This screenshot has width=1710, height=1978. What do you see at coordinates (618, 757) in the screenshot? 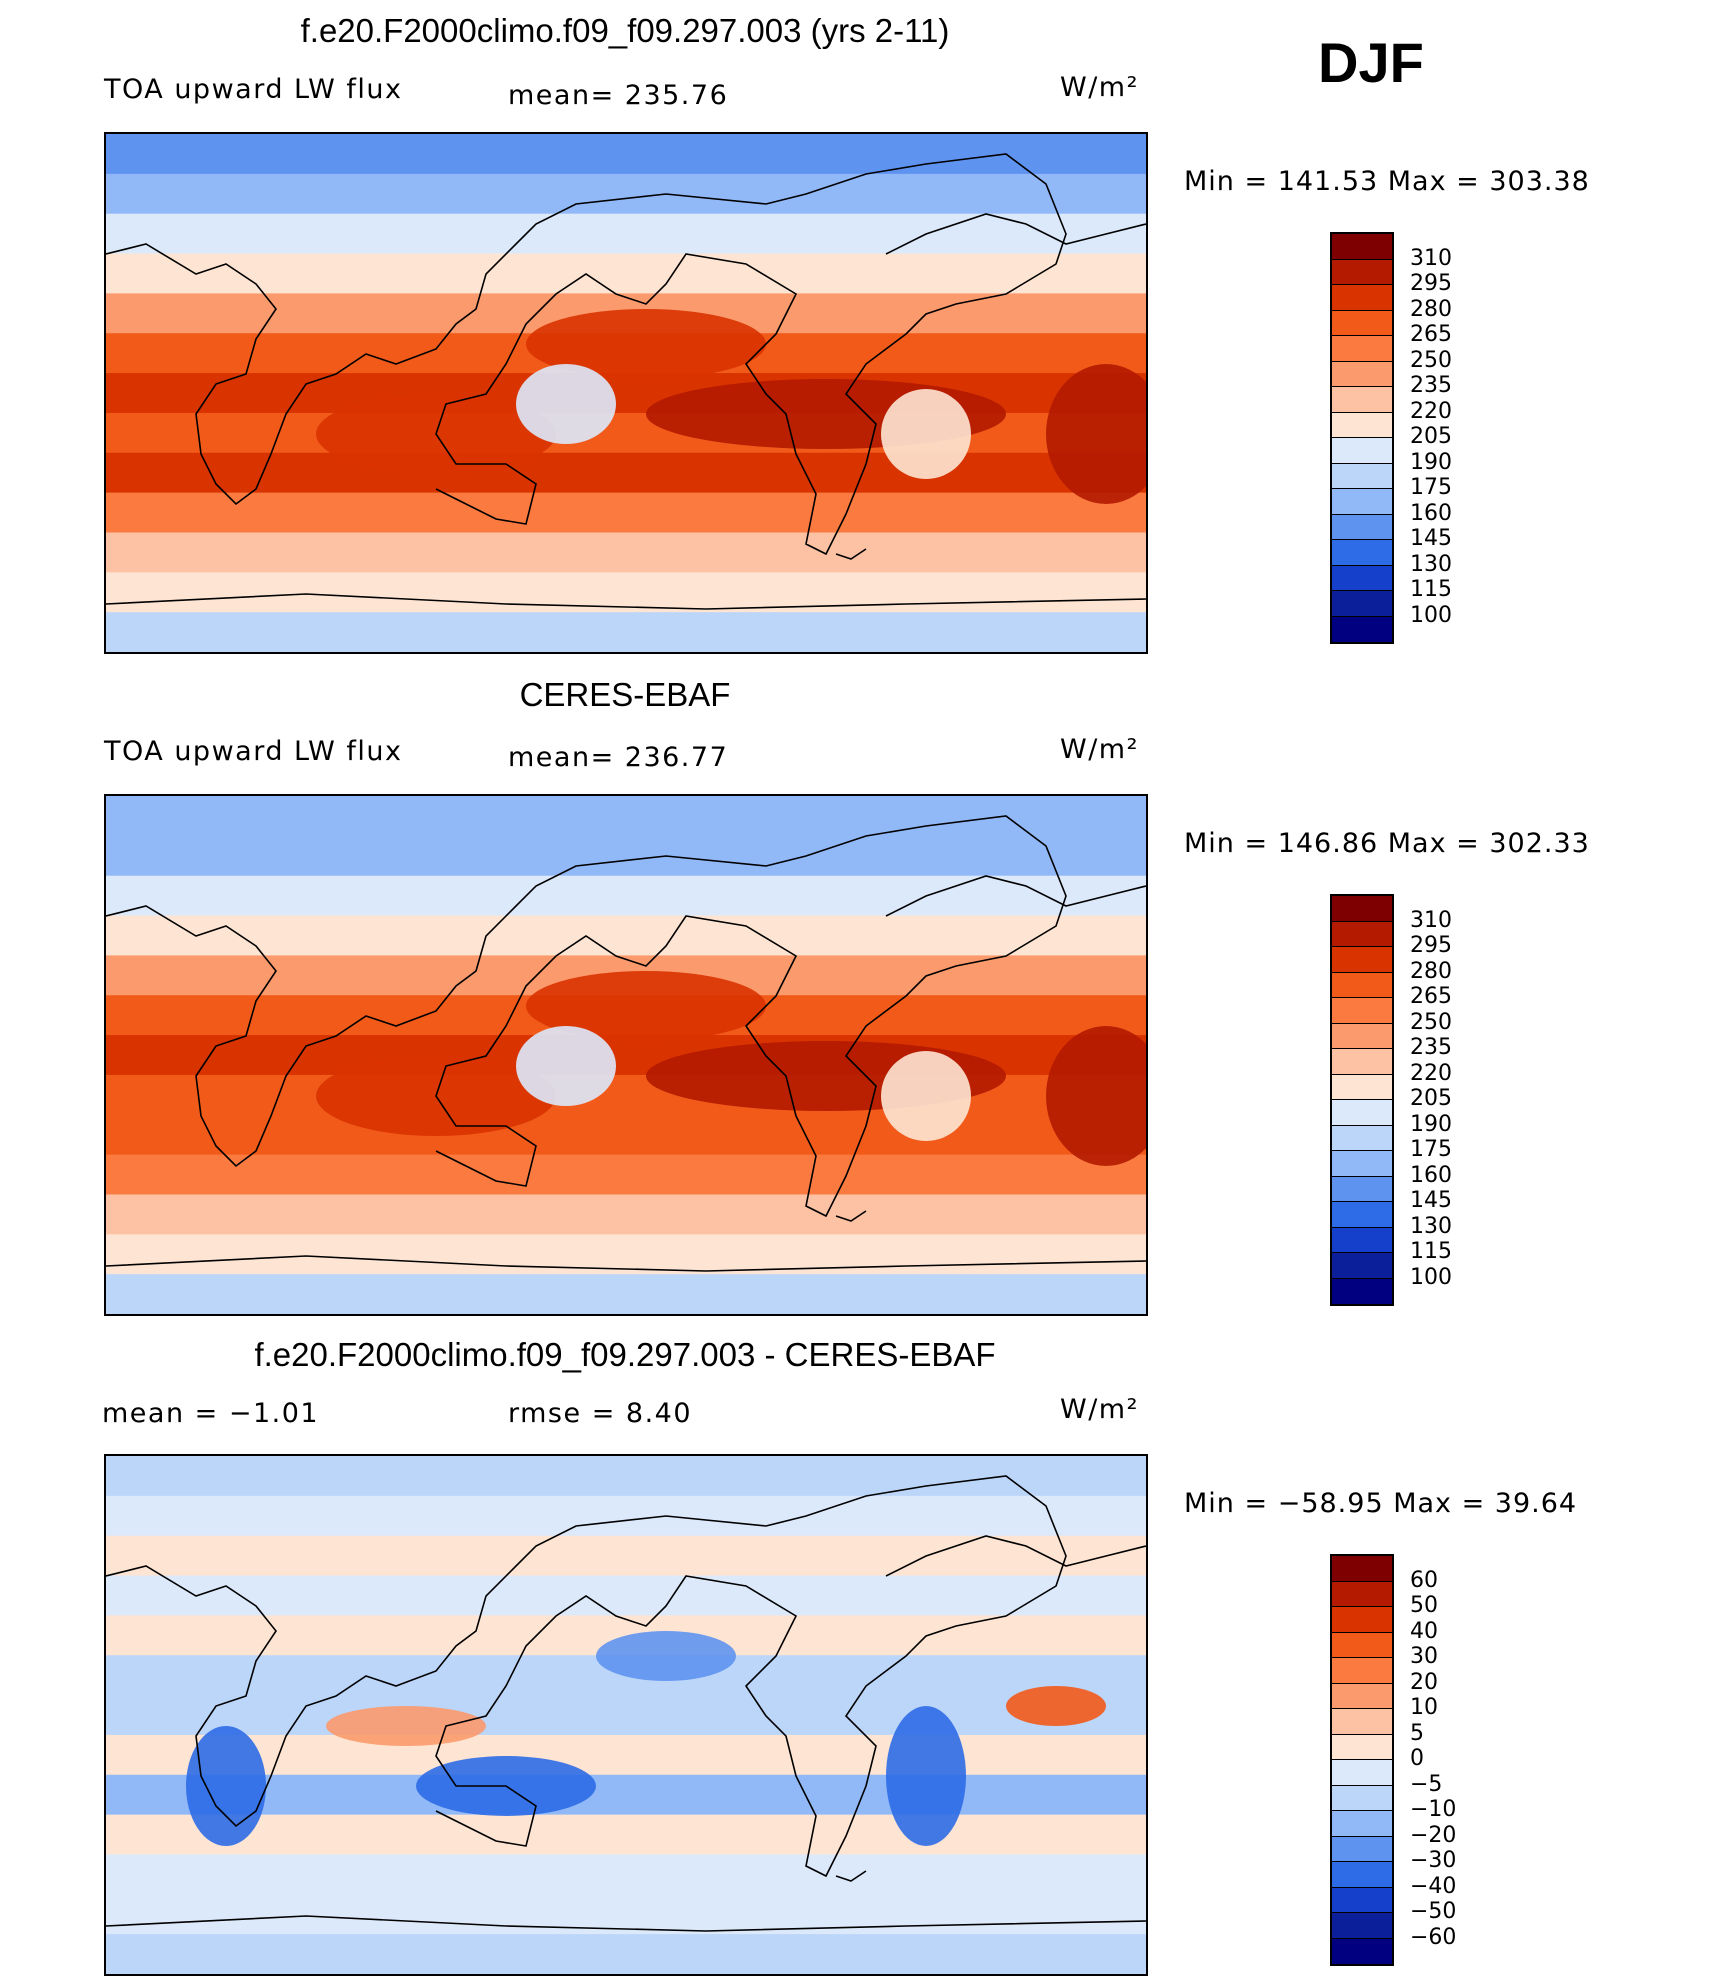
I see `panel-2-mean-label: mean= 236.77` at bounding box center [618, 757].